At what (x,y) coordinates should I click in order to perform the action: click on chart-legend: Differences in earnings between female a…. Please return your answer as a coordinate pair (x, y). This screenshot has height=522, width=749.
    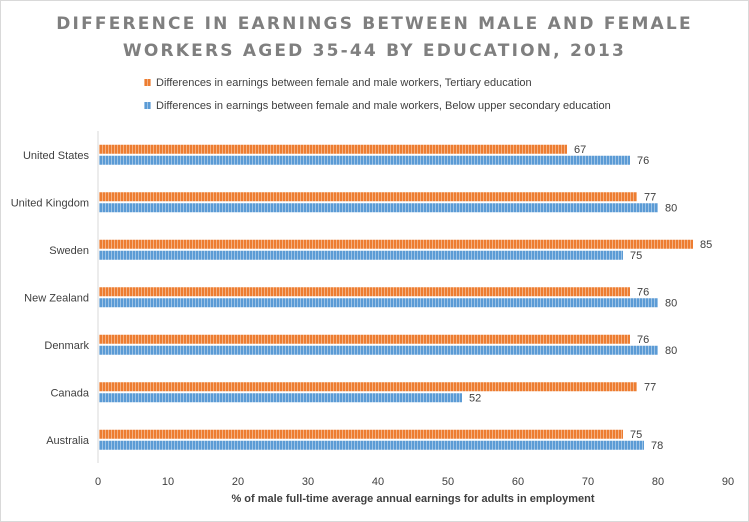
    Looking at the image, I should click on (377, 94).